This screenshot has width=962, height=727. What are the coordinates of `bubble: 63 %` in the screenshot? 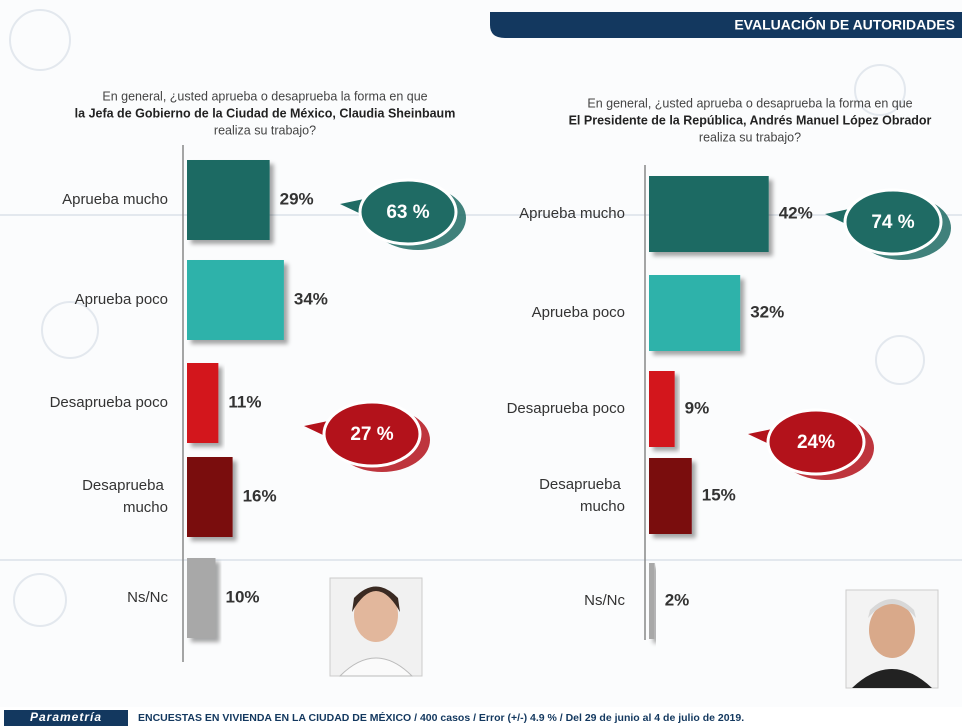 It's located at (403, 214).